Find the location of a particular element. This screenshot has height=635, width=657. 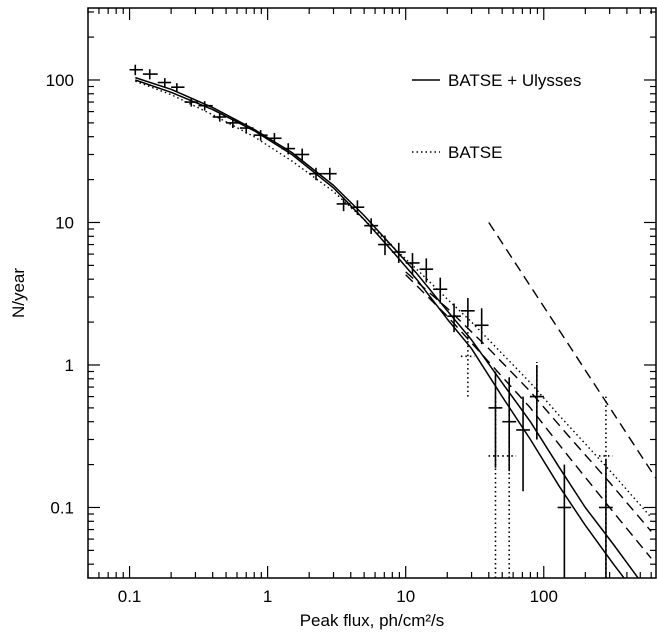

y-tick-label: 1 is located at coordinates (69, 365).